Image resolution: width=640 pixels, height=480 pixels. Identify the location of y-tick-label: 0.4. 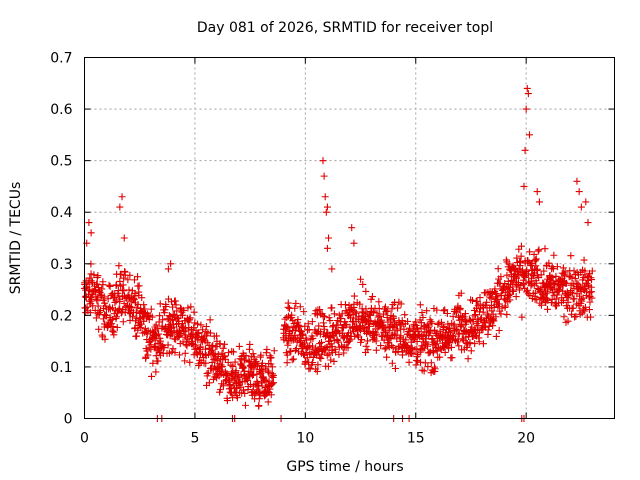
(61, 213).